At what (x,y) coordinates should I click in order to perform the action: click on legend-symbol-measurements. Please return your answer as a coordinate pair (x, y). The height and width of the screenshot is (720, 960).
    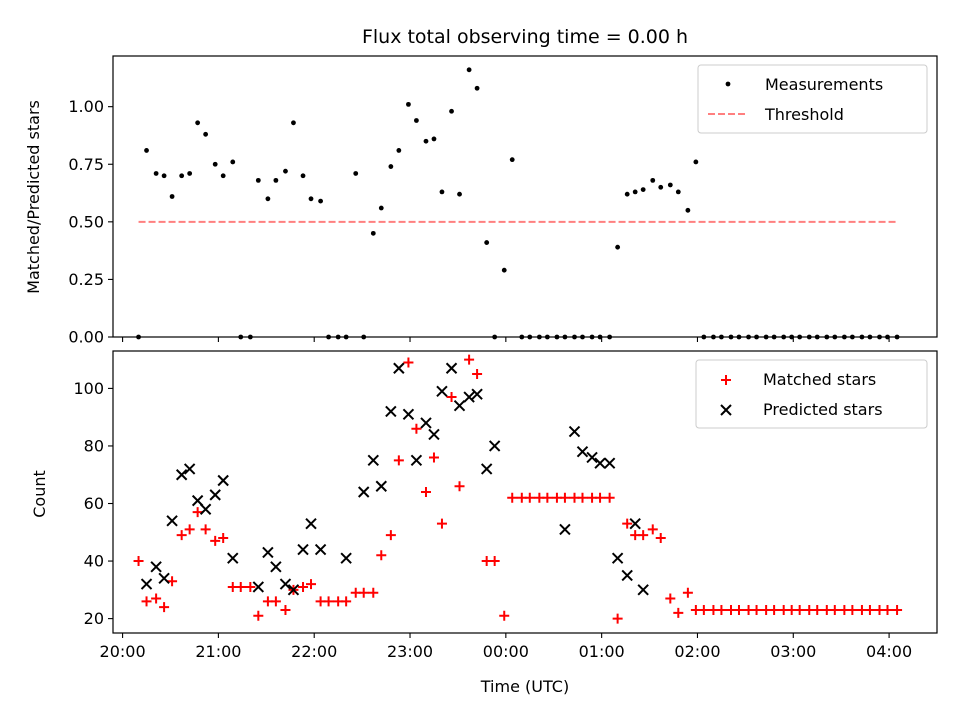
    Looking at the image, I should click on (728, 84).